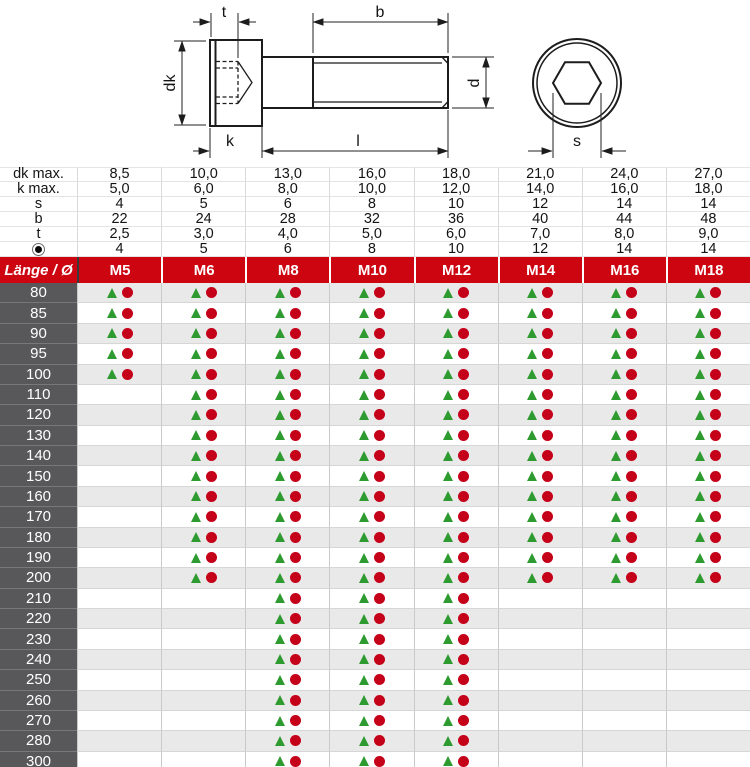  What do you see at coordinates (358, 141) in the screenshot?
I see `dim-label-l: l` at bounding box center [358, 141].